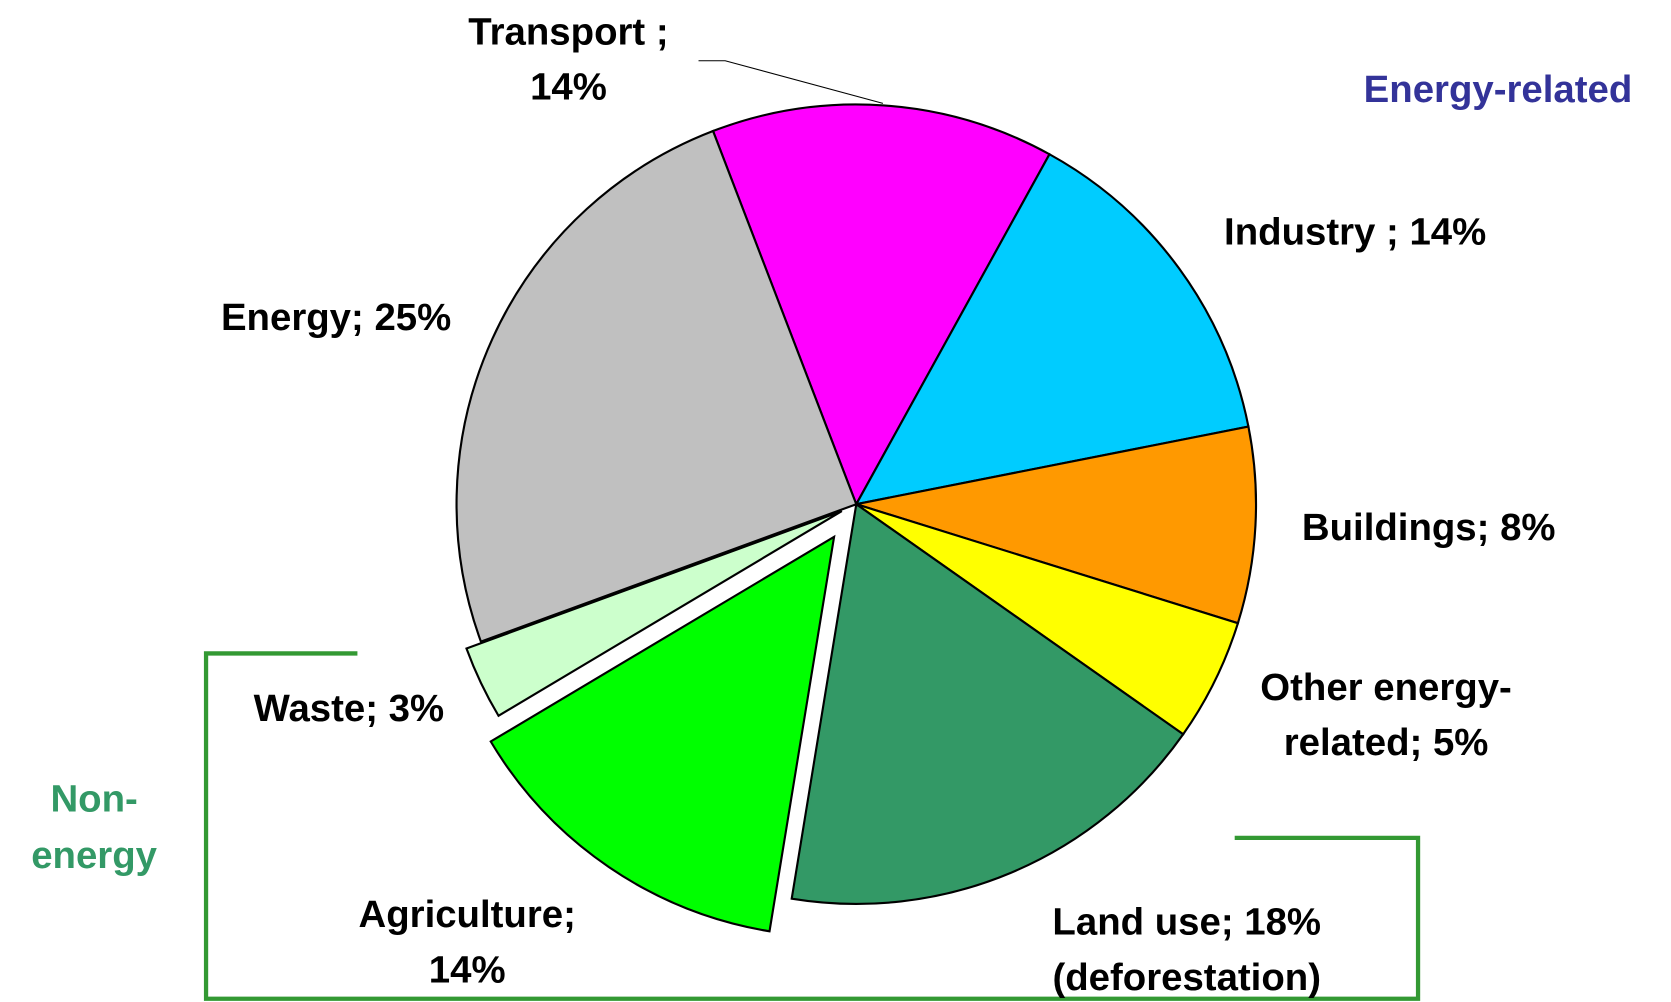  I want to click on slice-label: related; 5%, so click(1386, 742).